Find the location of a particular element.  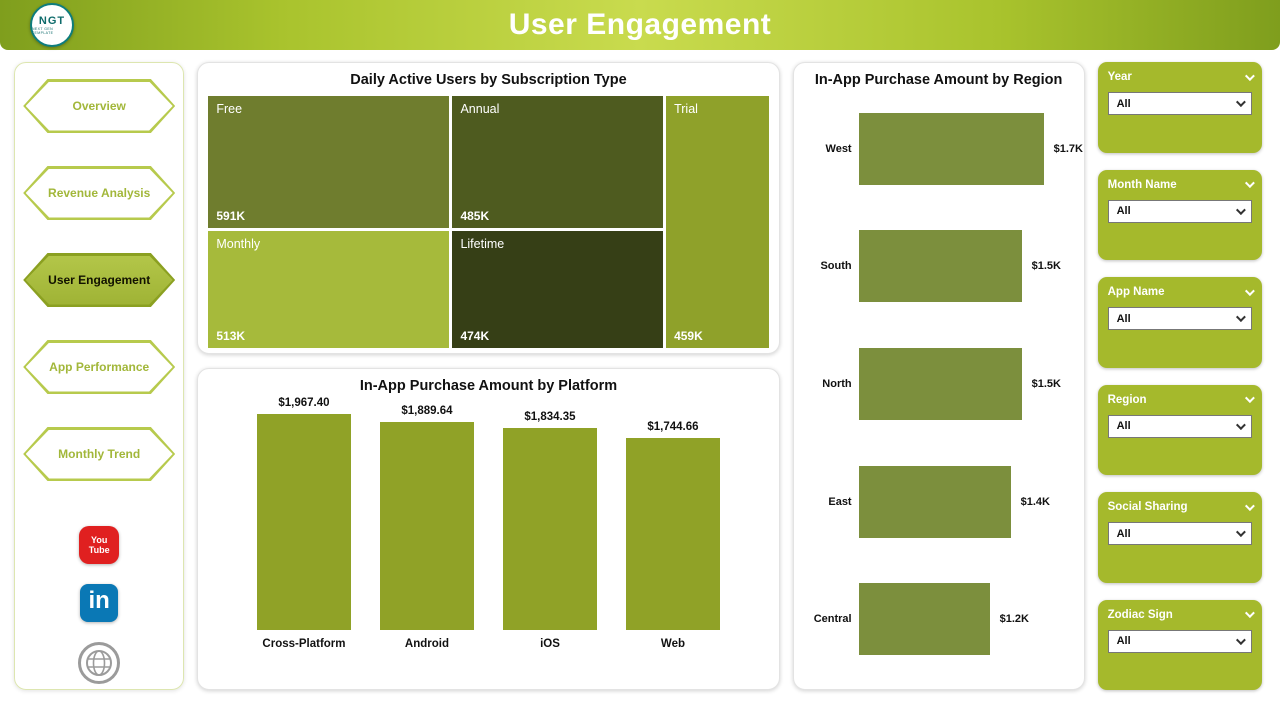

website-globe-icon is located at coordinates (99, 663).